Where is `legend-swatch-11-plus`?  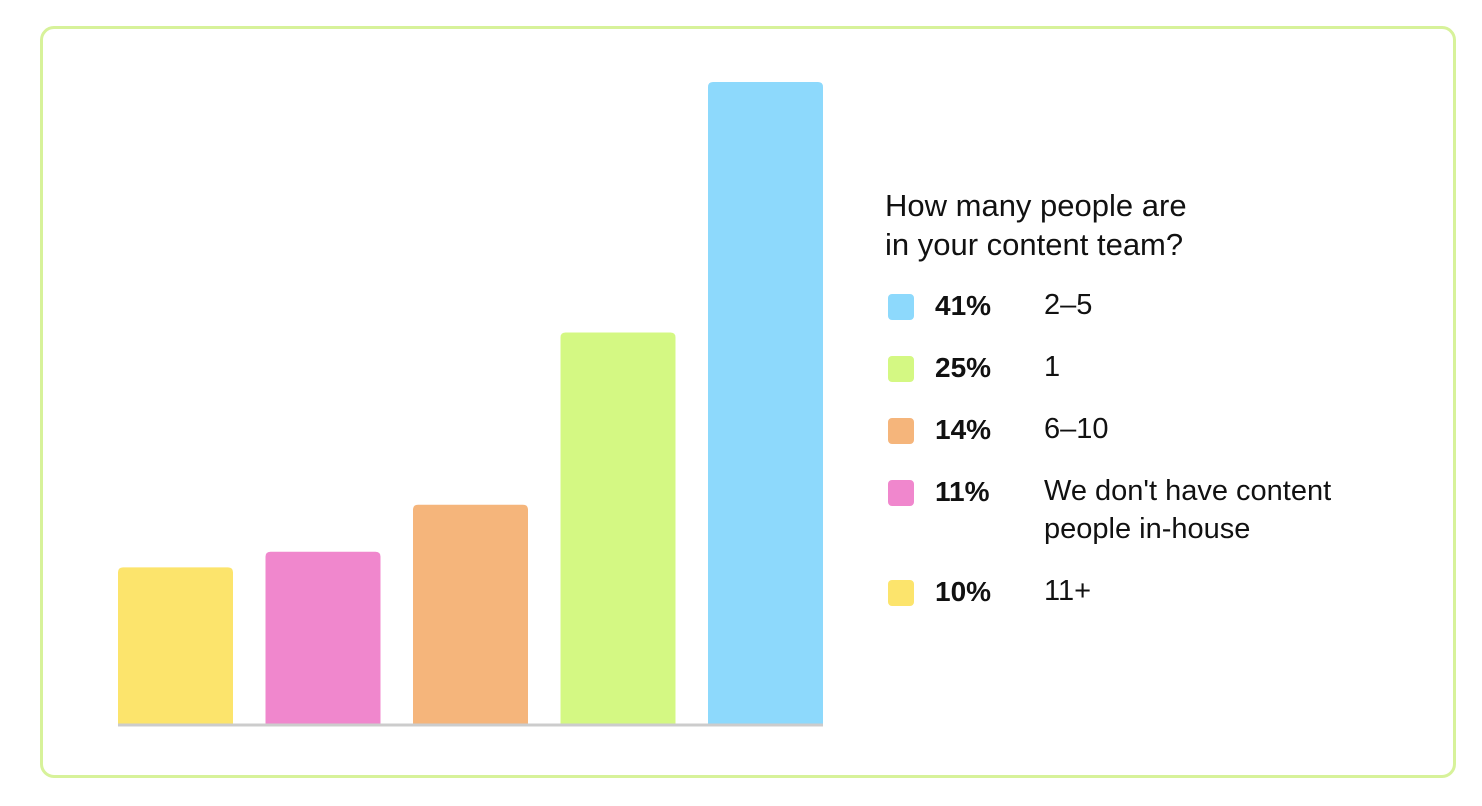 legend-swatch-11-plus is located at coordinates (901, 593).